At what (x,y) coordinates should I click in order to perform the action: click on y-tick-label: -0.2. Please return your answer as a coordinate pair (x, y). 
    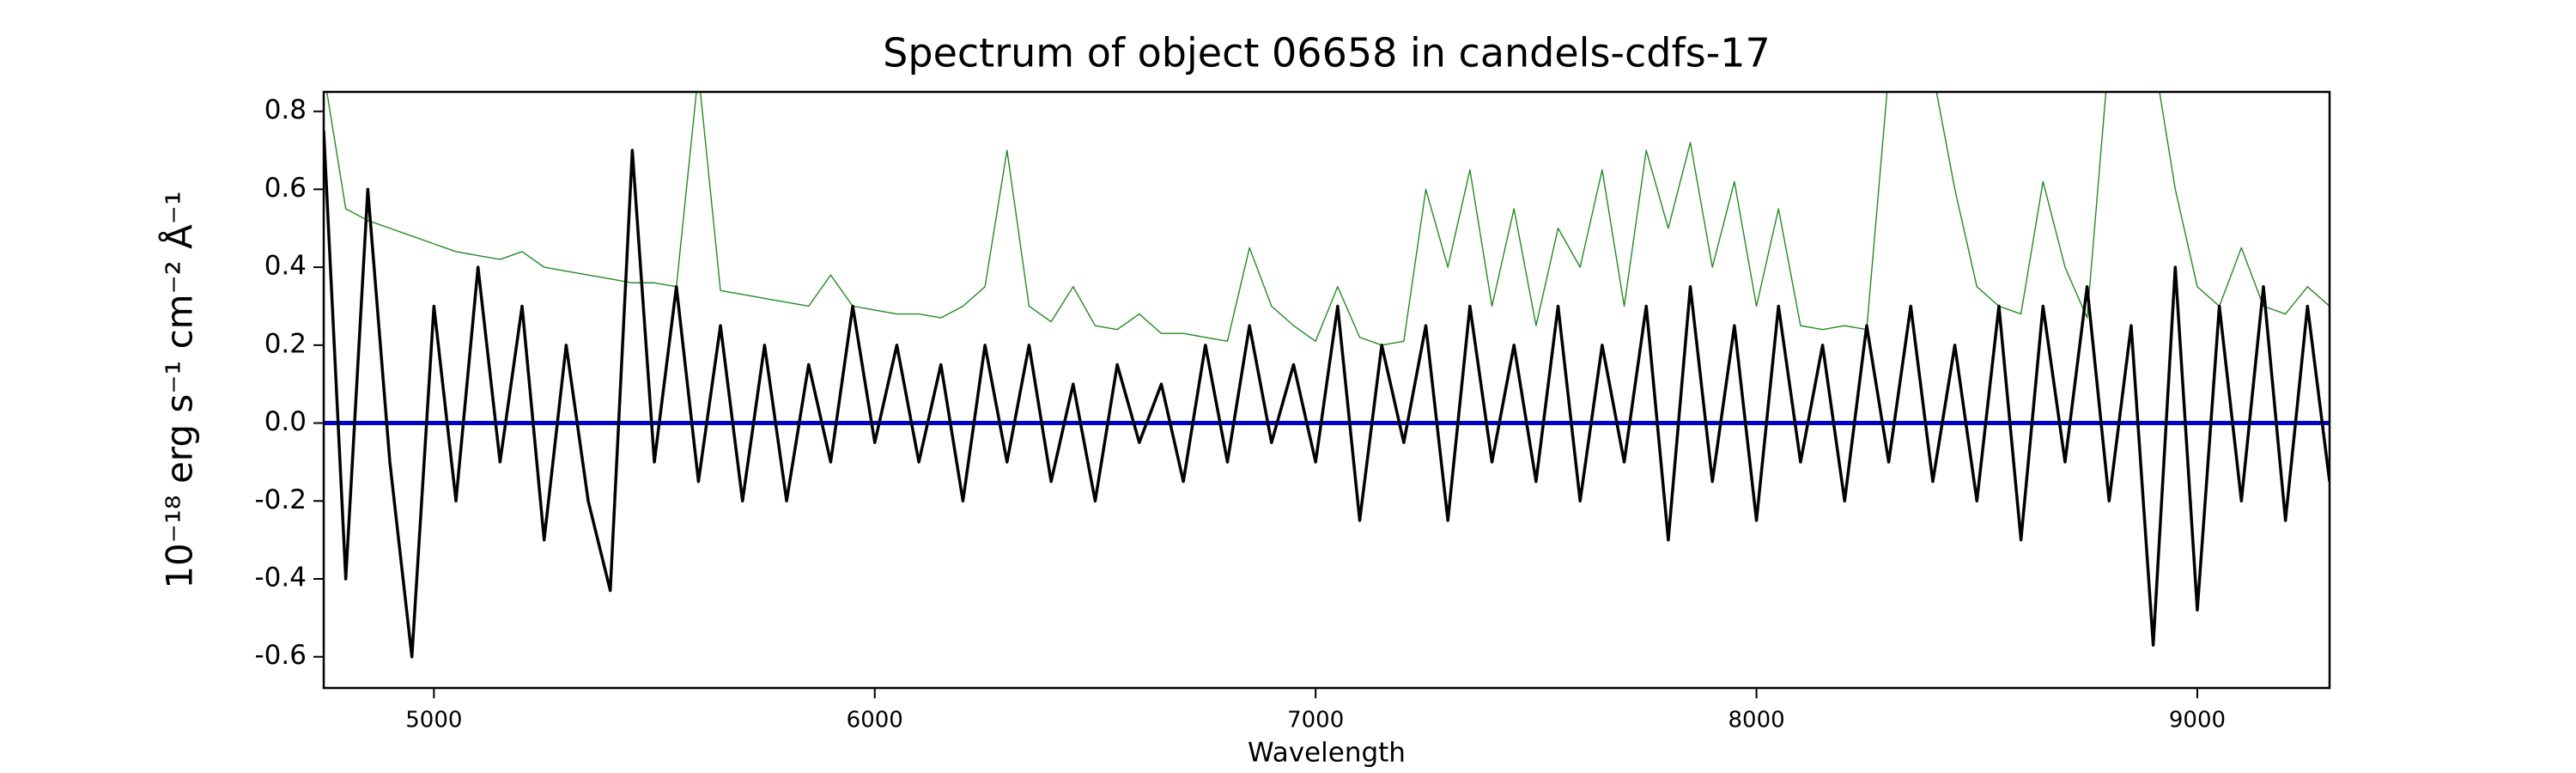
    Looking at the image, I should click on (281, 499).